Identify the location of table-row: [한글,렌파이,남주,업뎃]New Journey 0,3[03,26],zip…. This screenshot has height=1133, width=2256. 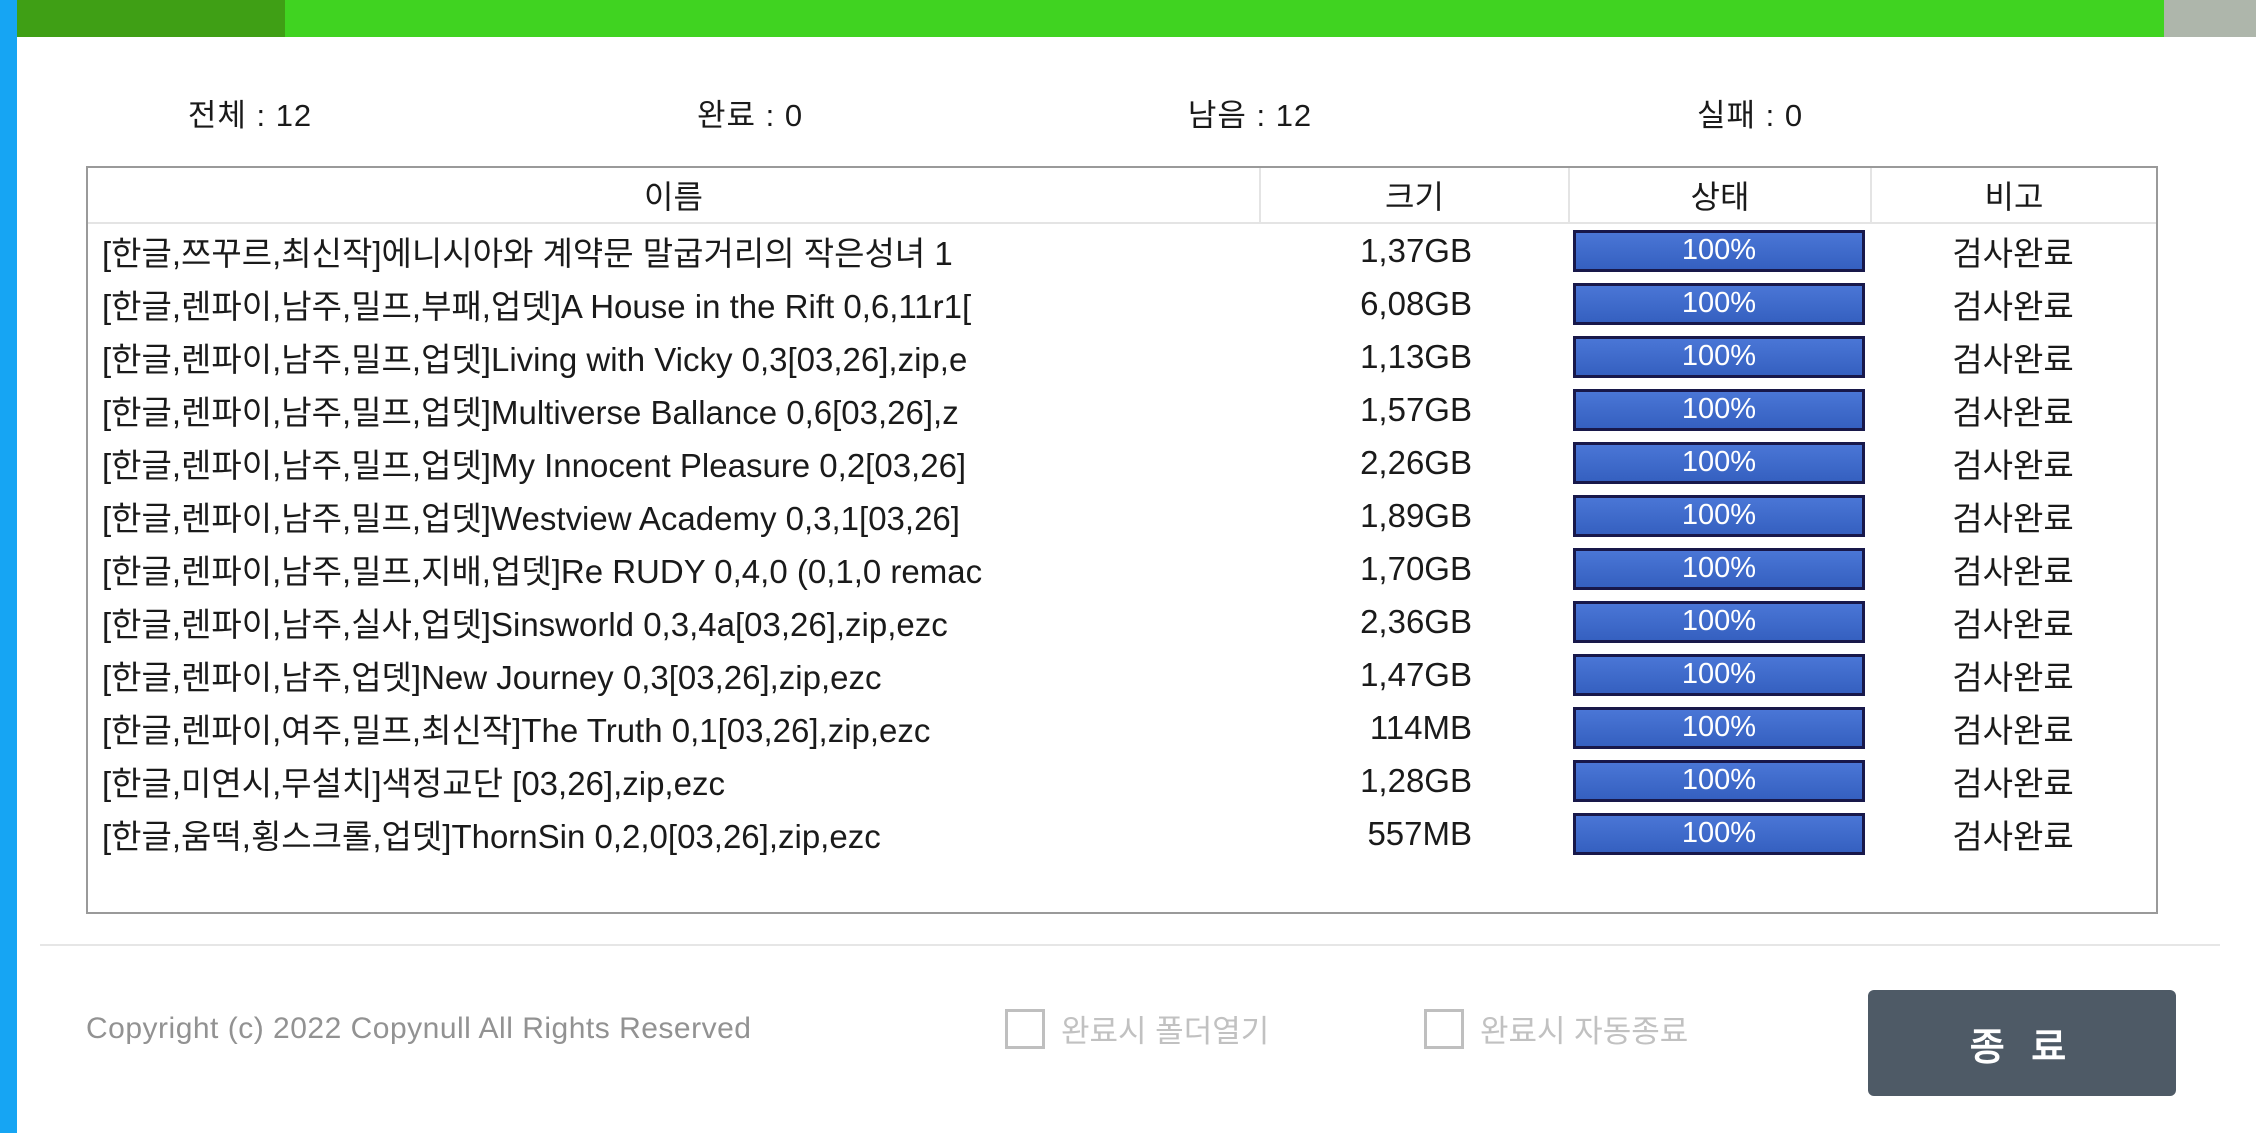
(1122, 674).